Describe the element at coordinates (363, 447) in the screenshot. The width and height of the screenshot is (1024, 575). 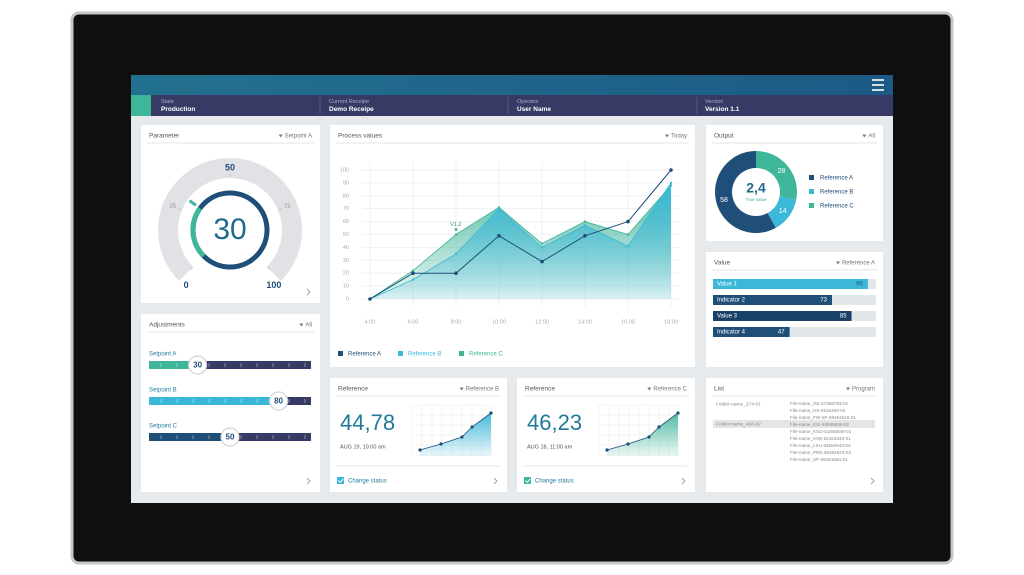
I see `reference-date: AUG 19, 10:00 am` at that location.